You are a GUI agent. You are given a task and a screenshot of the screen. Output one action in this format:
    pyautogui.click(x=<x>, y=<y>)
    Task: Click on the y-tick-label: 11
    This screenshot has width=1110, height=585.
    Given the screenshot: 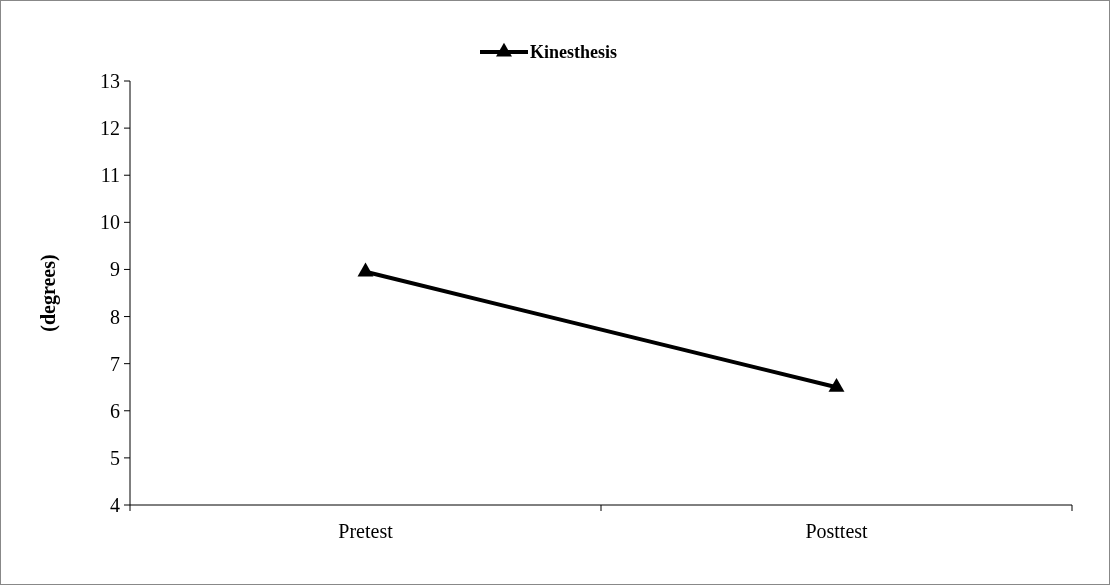 What is the action you would take?
    pyautogui.click(x=110, y=175)
    